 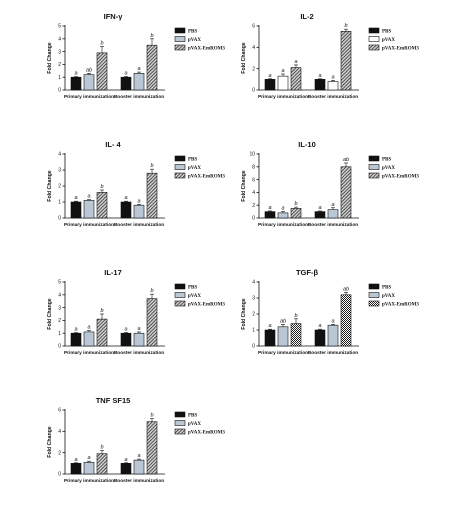 I want to click on chart-title: IL-17, so click(x=113, y=272).